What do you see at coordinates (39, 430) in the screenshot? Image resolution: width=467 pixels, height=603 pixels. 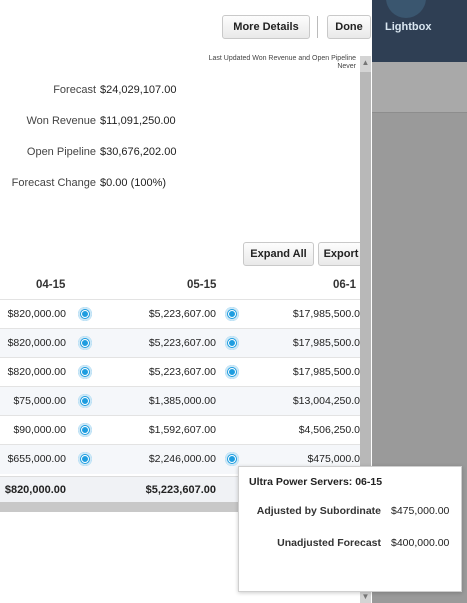 I see `table-cell: $90,000.00` at bounding box center [39, 430].